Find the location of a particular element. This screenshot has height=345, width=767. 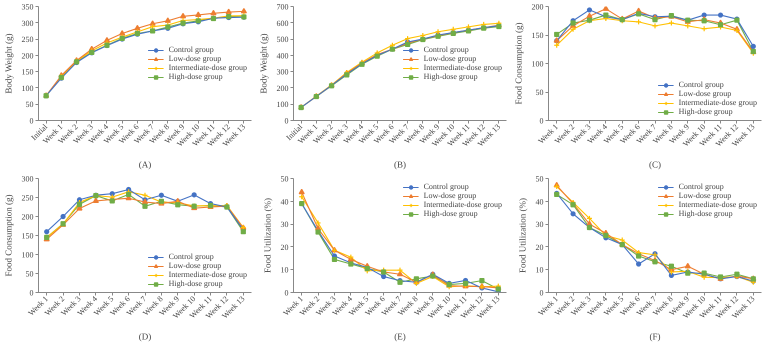

y-tick-label: 350 is located at coordinates (28, 7).